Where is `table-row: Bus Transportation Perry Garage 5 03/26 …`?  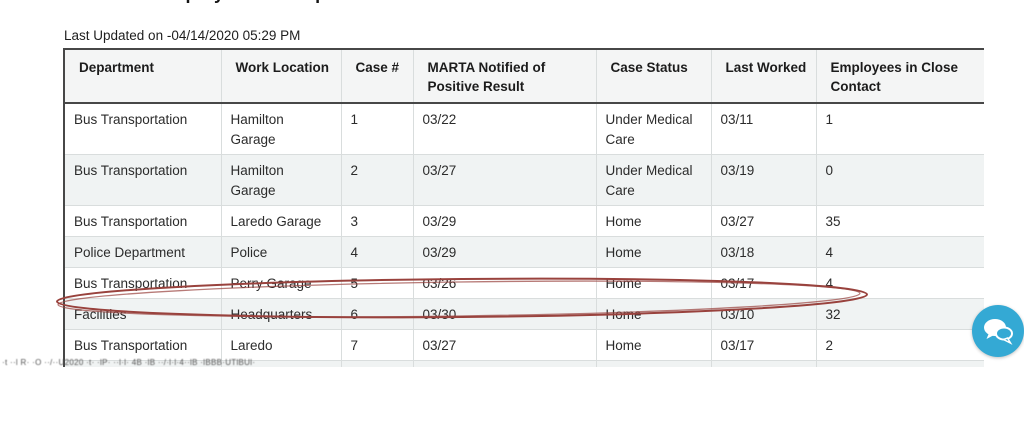 table-row: Bus Transportation Perry Garage 5 03/26 … is located at coordinates (524, 283).